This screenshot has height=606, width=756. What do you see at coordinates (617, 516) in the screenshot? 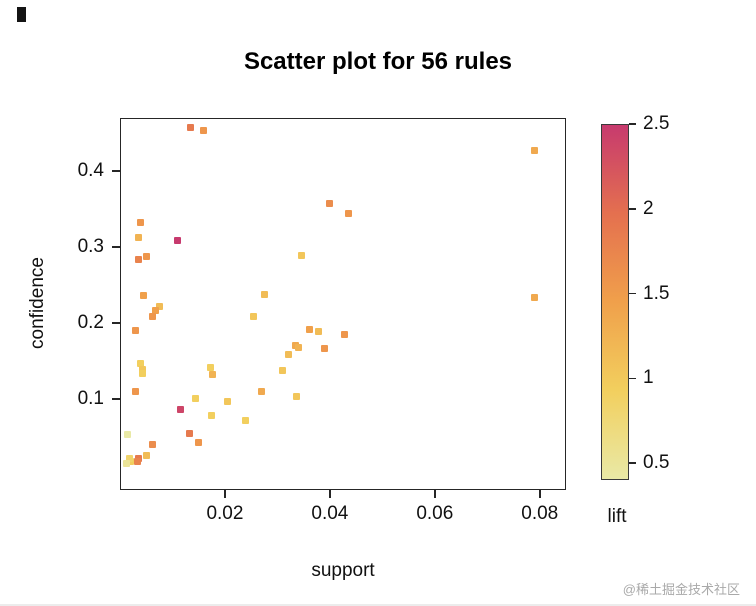
I see `legend-label: lift` at bounding box center [617, 516].